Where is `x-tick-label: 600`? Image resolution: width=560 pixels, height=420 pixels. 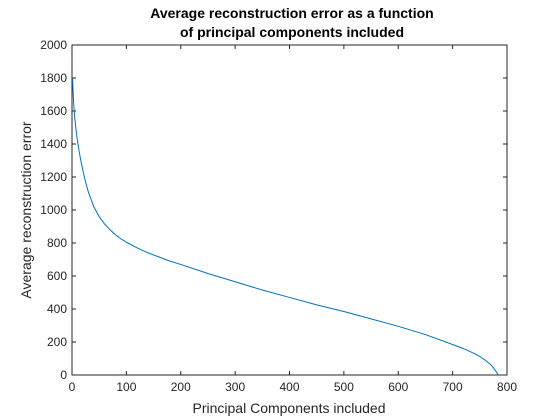
x-tick-label: 600 is located at coordinates (398, 387).